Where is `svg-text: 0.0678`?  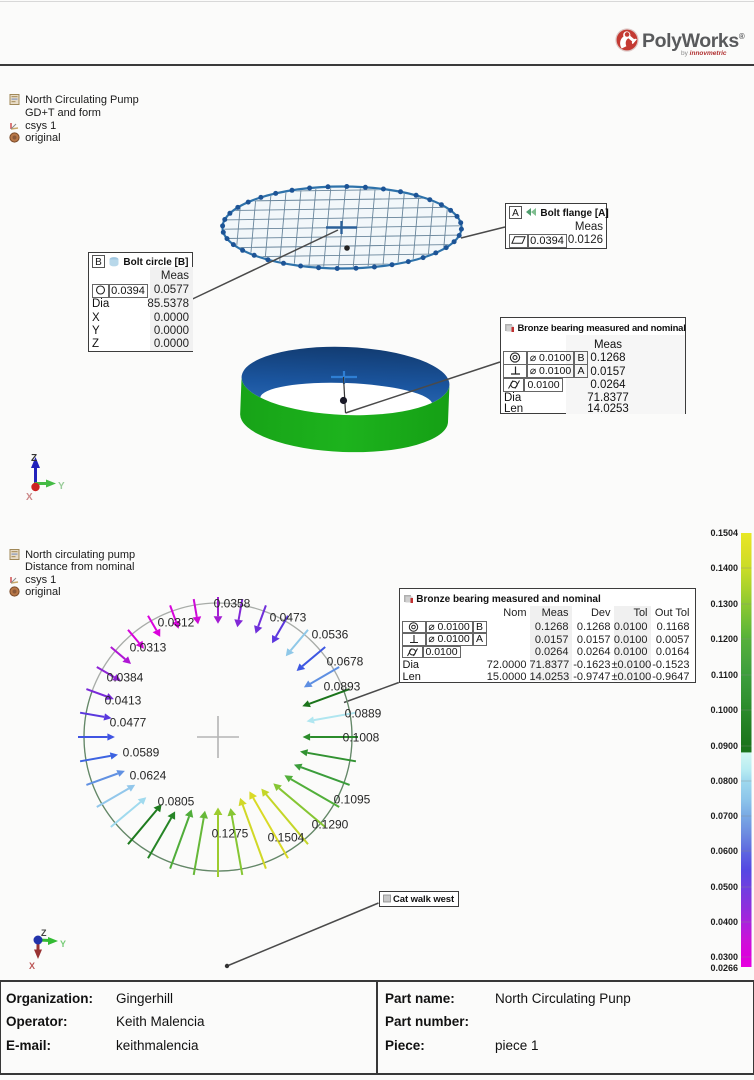 svg-text: 0.0678 is located at coordinates (345, 662).